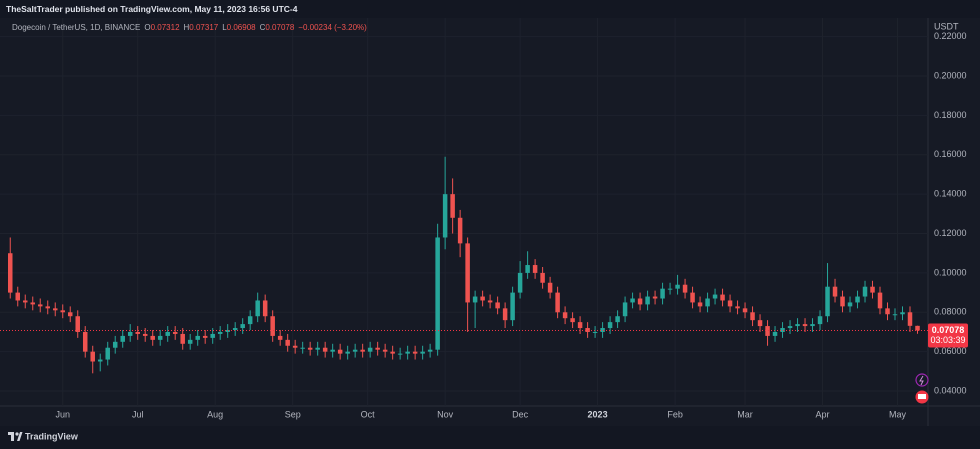  Describe the element at coordinates (76, 27) in the screenshot. I see `symbol: Dogecoin / TetherUS, 1D, BINANCE` at that location.